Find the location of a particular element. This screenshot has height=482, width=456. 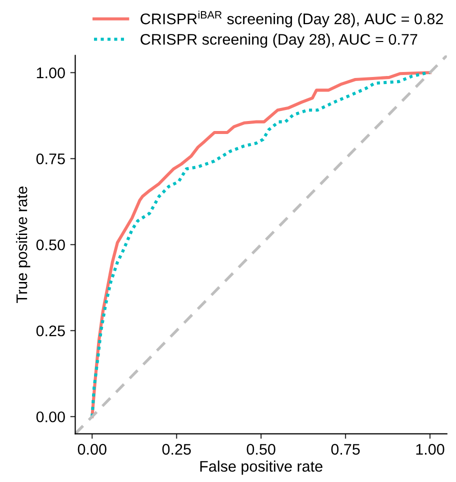

legend-label: CRISPR$^{iBAR}$ screening (Day 28), AUC = 0.82 is located at coordinates (291, 19).